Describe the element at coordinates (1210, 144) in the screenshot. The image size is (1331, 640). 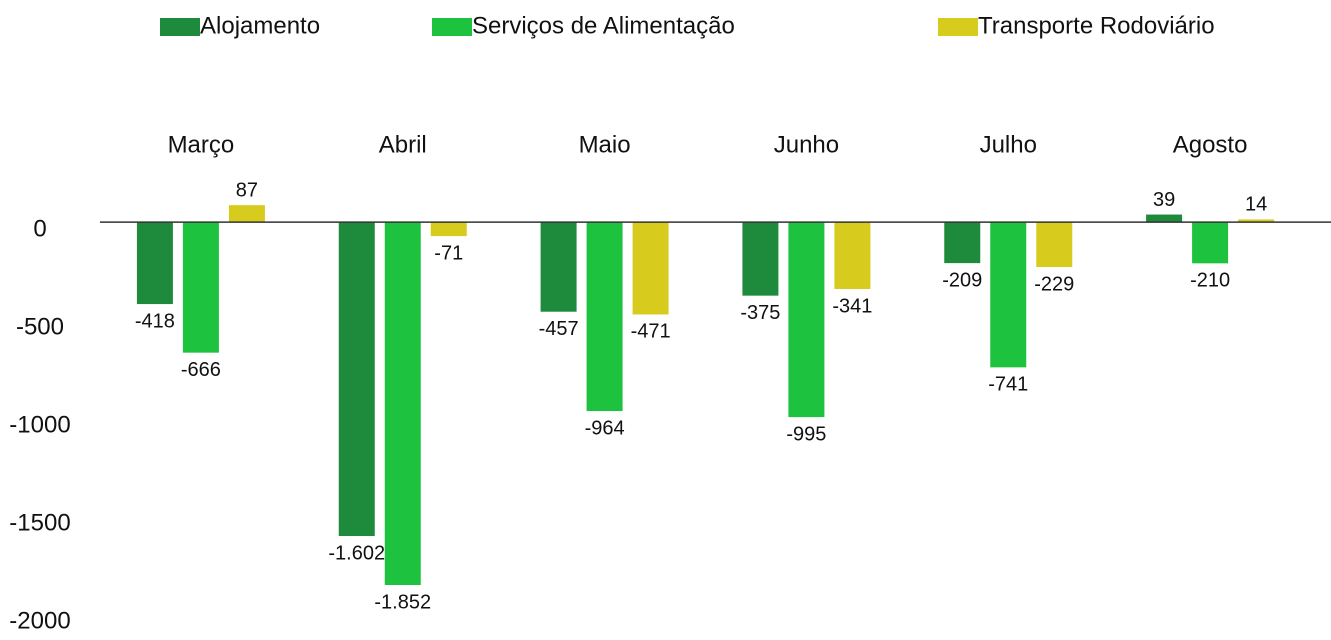
I see `category-label: Agosto` at that location.